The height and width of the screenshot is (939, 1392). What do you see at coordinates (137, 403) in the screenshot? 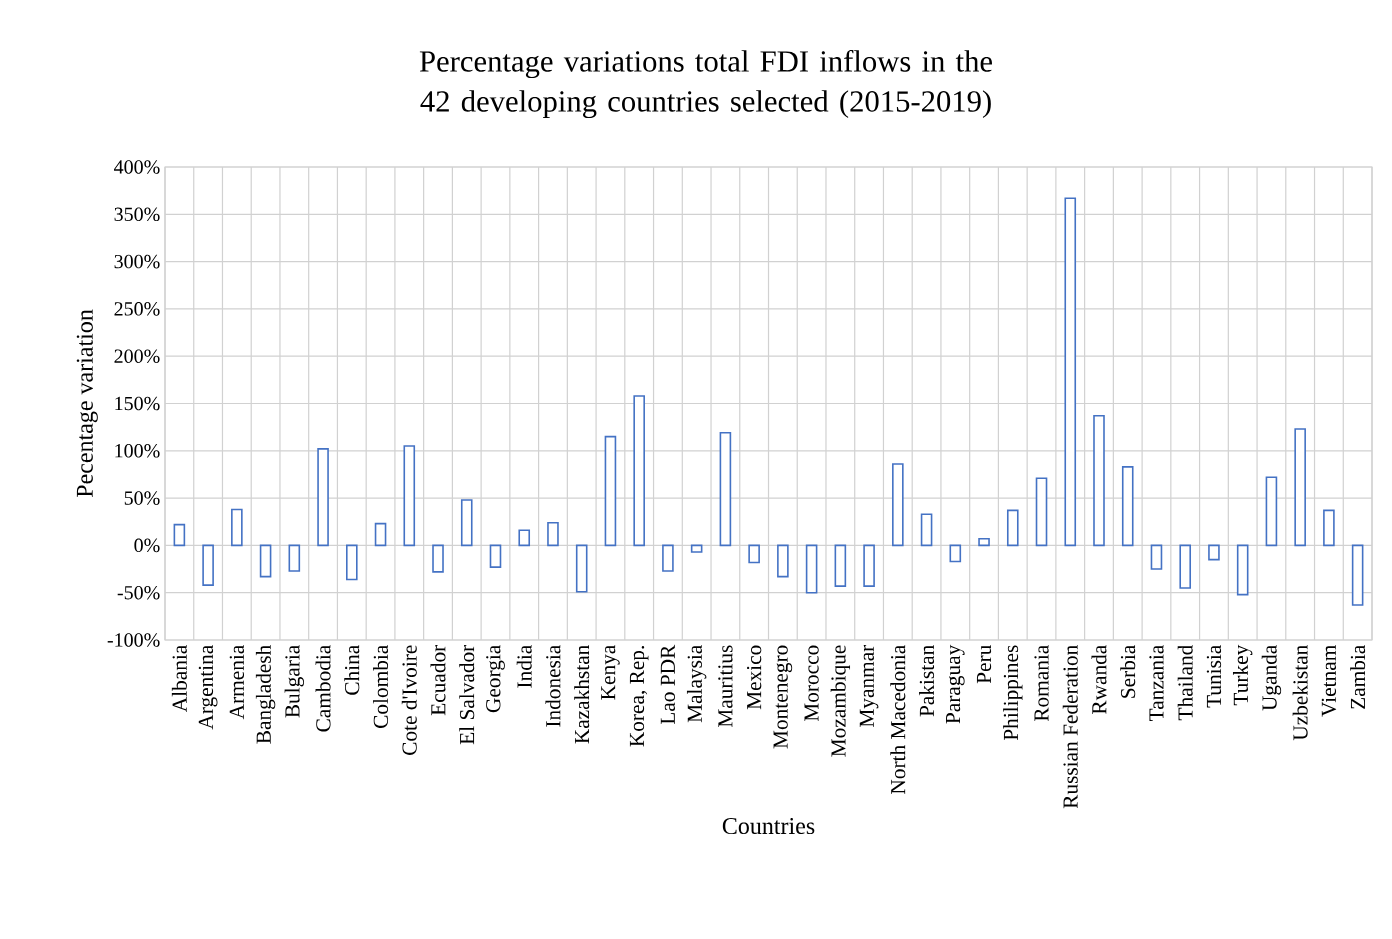
I see `y-tick-label: 150%` at bounding box center [137, 403].